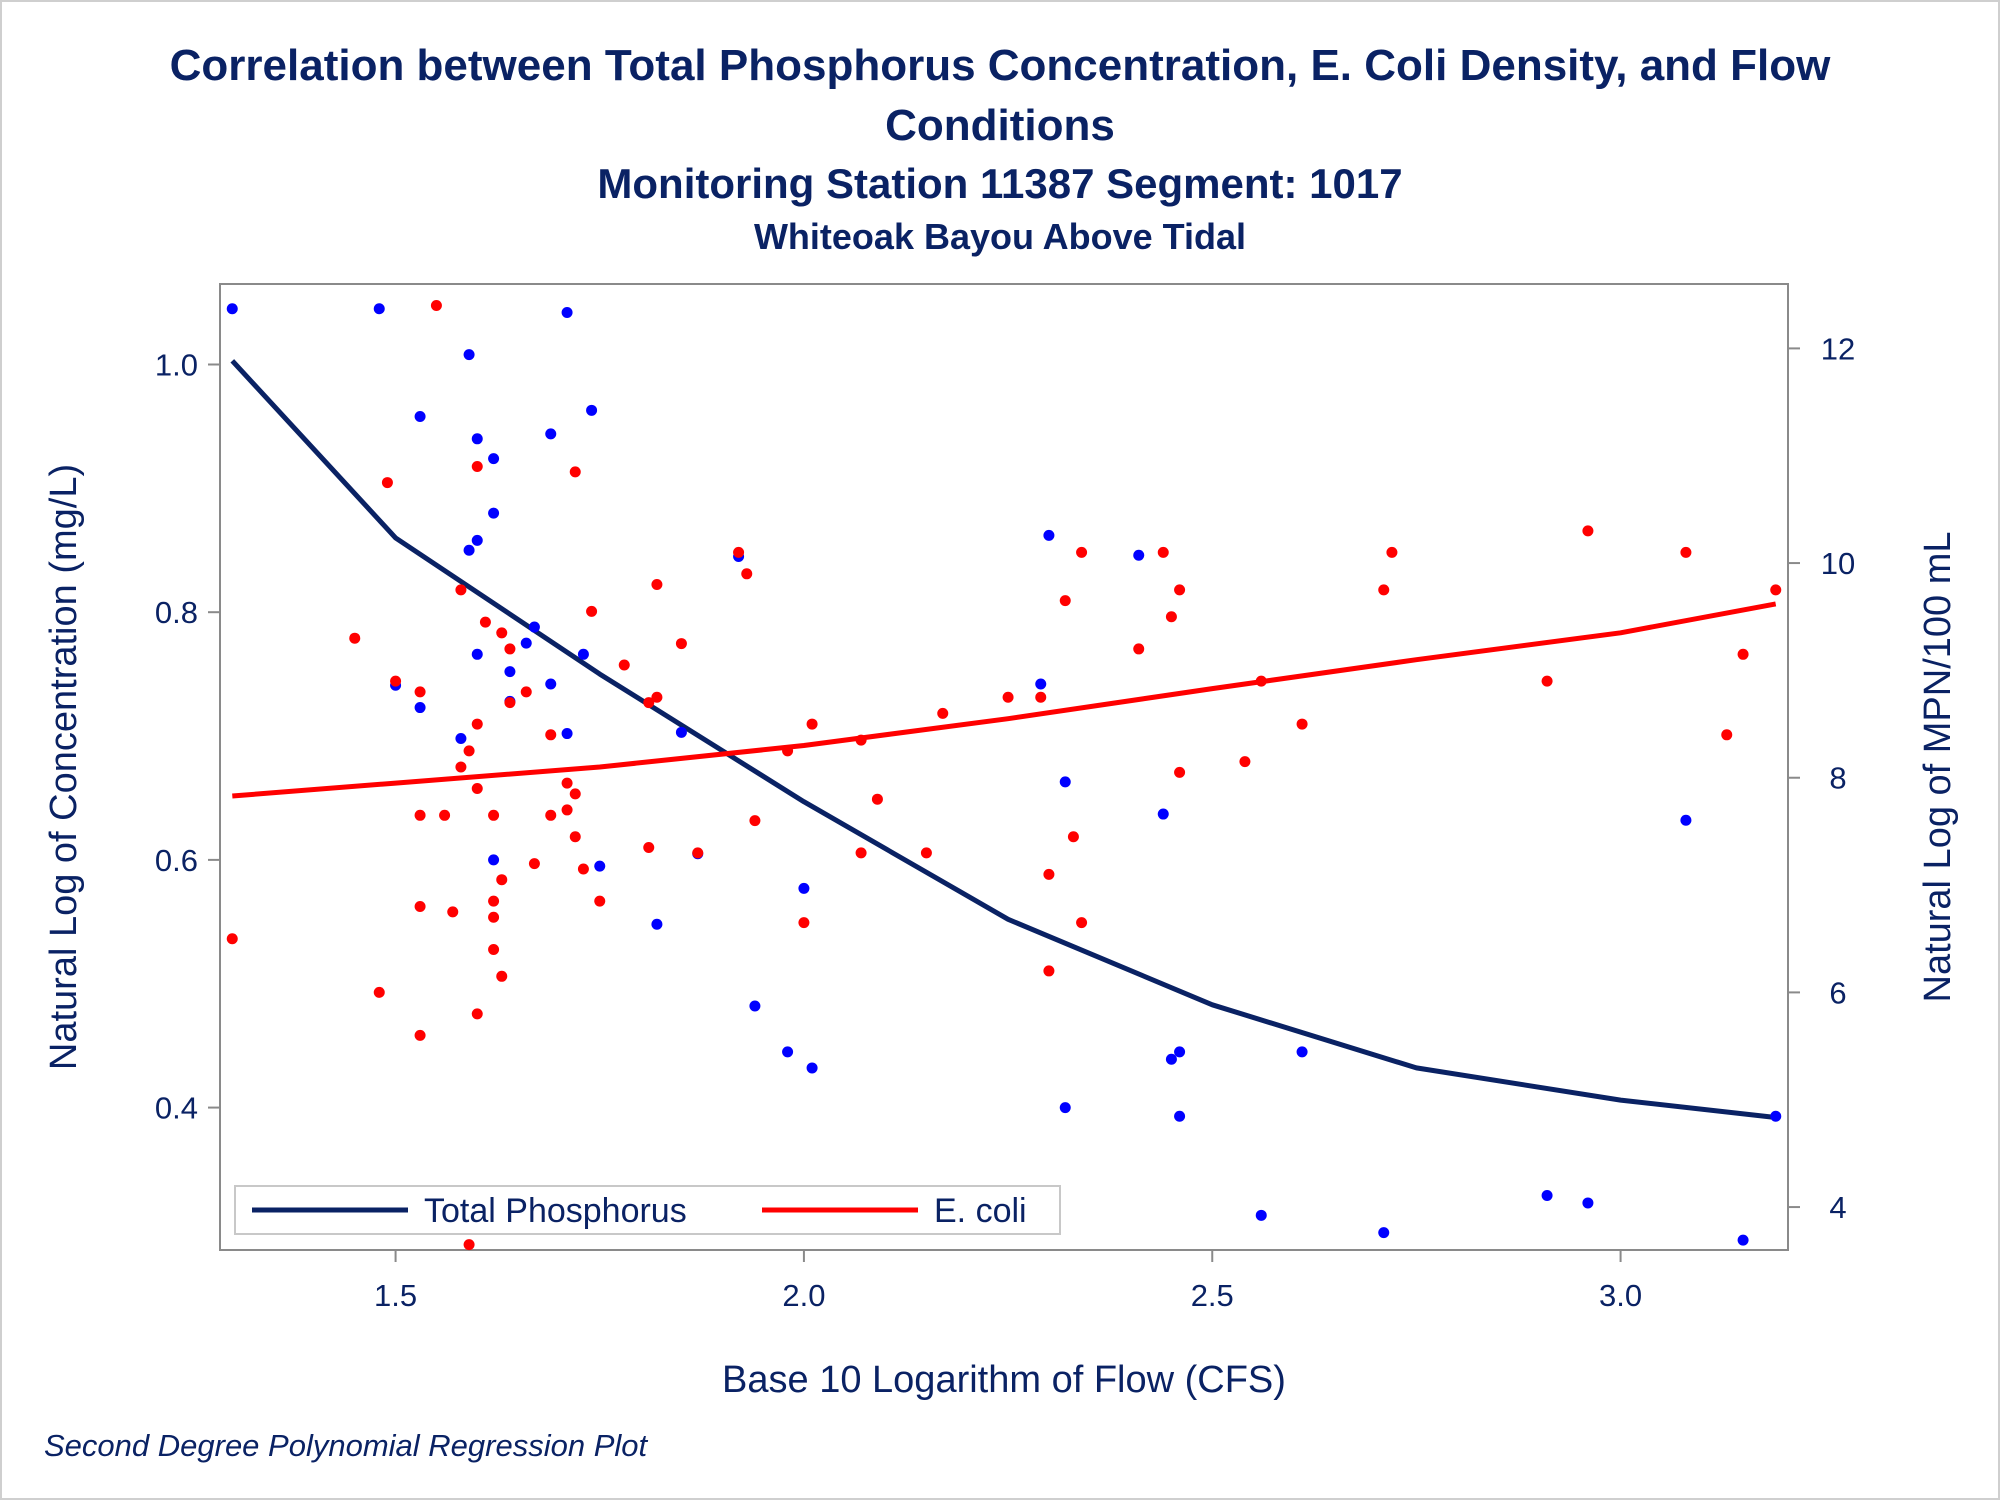 This screenshot has height=1500, width=2000. What do you see at coordinates (1838, 563) in the screenshot?
I see `y2-tick-label: 10` at bounding box center [1838, 563].